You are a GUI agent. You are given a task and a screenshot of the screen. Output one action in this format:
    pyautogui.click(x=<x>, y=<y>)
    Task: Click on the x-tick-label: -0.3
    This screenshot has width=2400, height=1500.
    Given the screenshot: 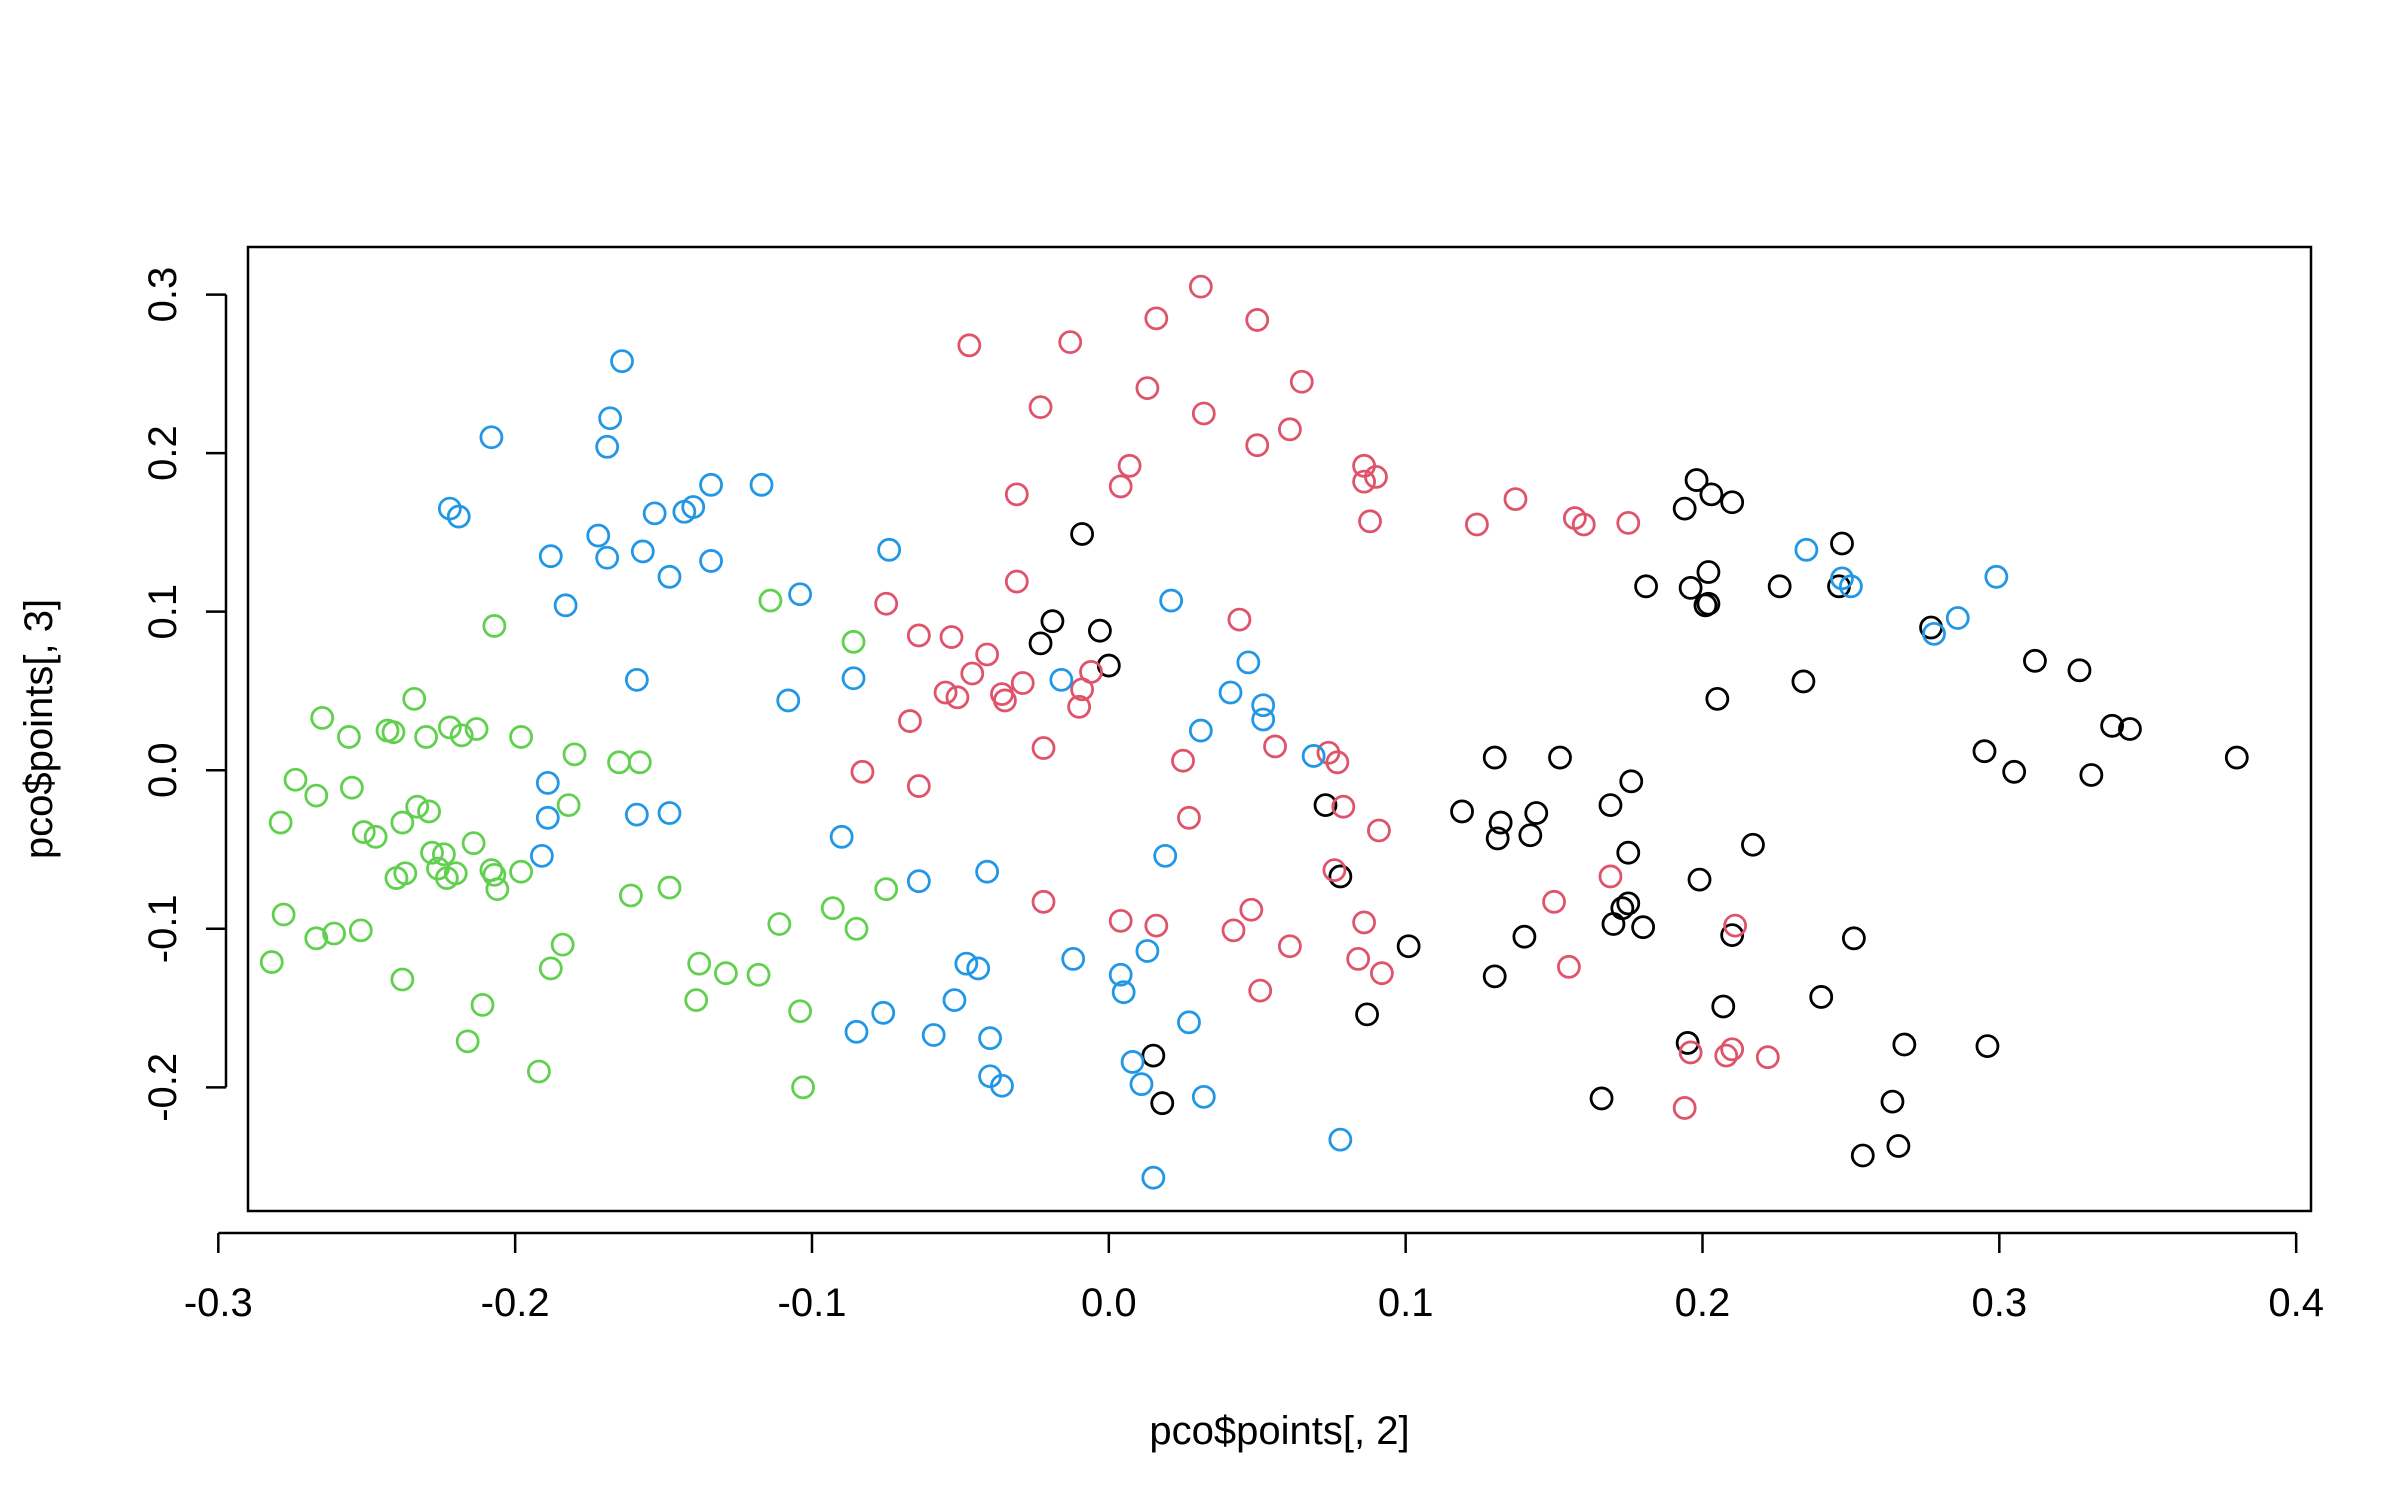 What is the action you would take?
    pyautogui.click(x=218, y=1303)
    